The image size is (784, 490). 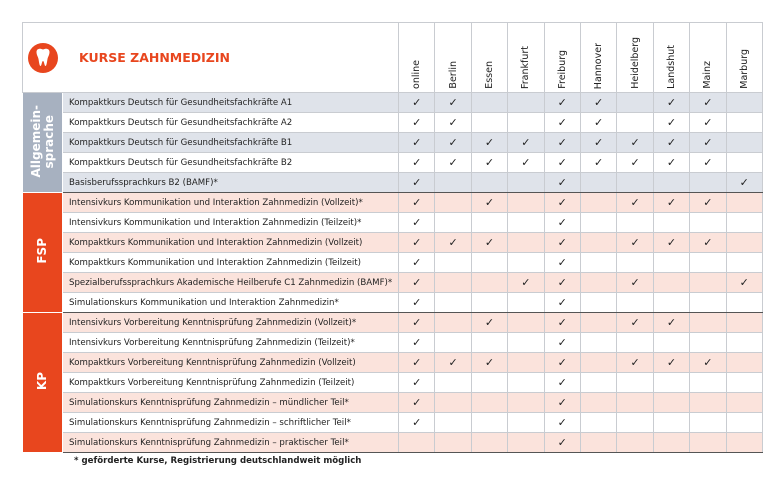 I want to click on location-header: Essen, so click(x=489, y=57).